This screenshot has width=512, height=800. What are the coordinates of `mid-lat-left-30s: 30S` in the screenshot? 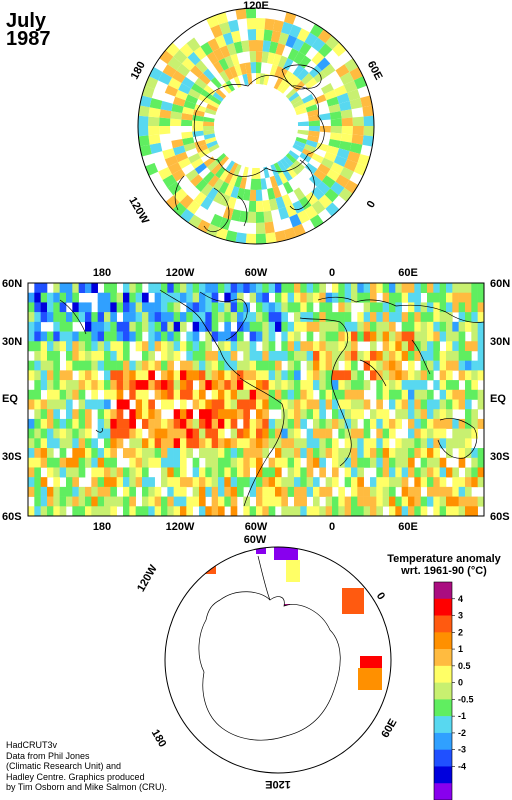 It's located at (12, 457).